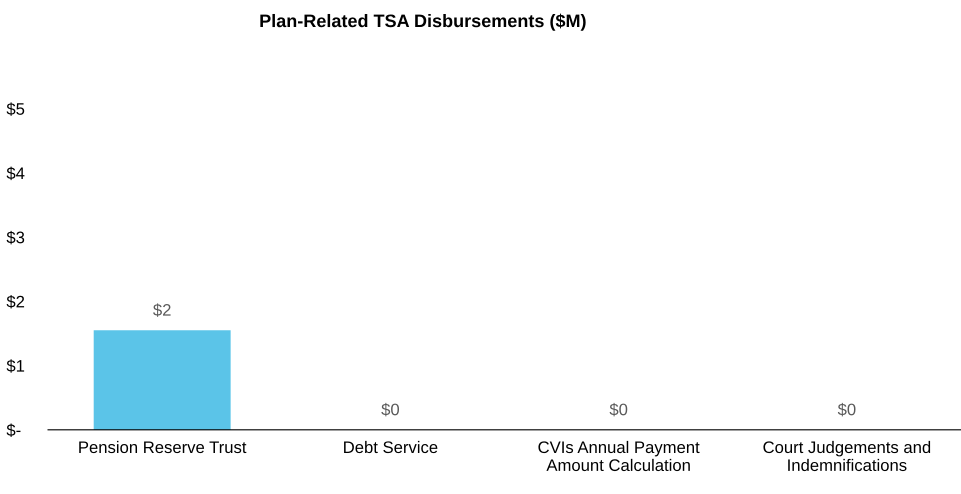 Image resolution: width=961 pixels, height=494 pixels. What do you see at coordinates (846, 456) in the screenshot?
I see `x-tick-label: Court Judgements and Indemnifications` at bounding box center [846, 456].